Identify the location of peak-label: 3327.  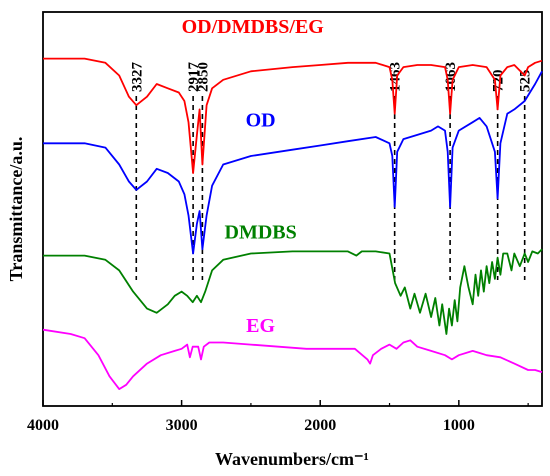
(137, 77).